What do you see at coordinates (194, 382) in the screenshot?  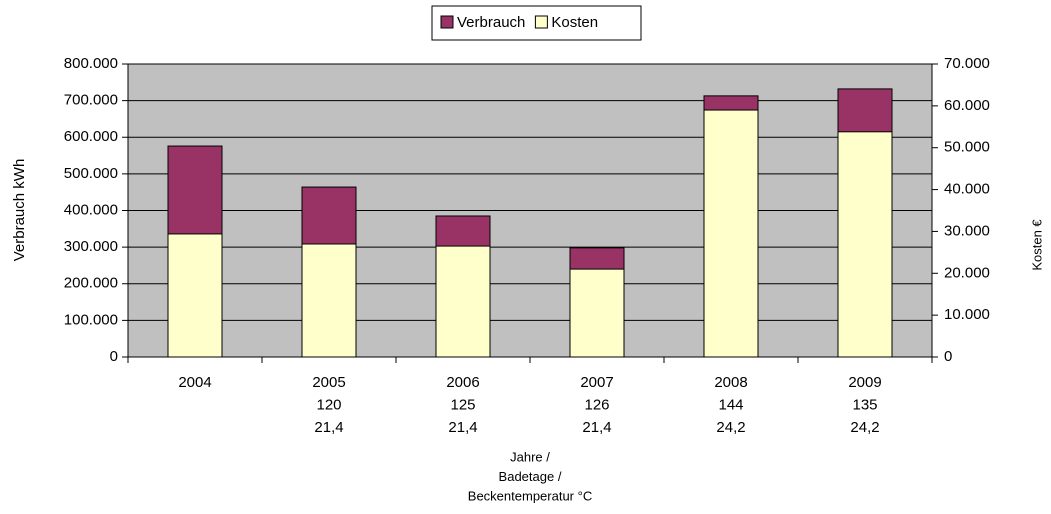 I see `x-tick-label: 2004` at bounding box center [194, 382].